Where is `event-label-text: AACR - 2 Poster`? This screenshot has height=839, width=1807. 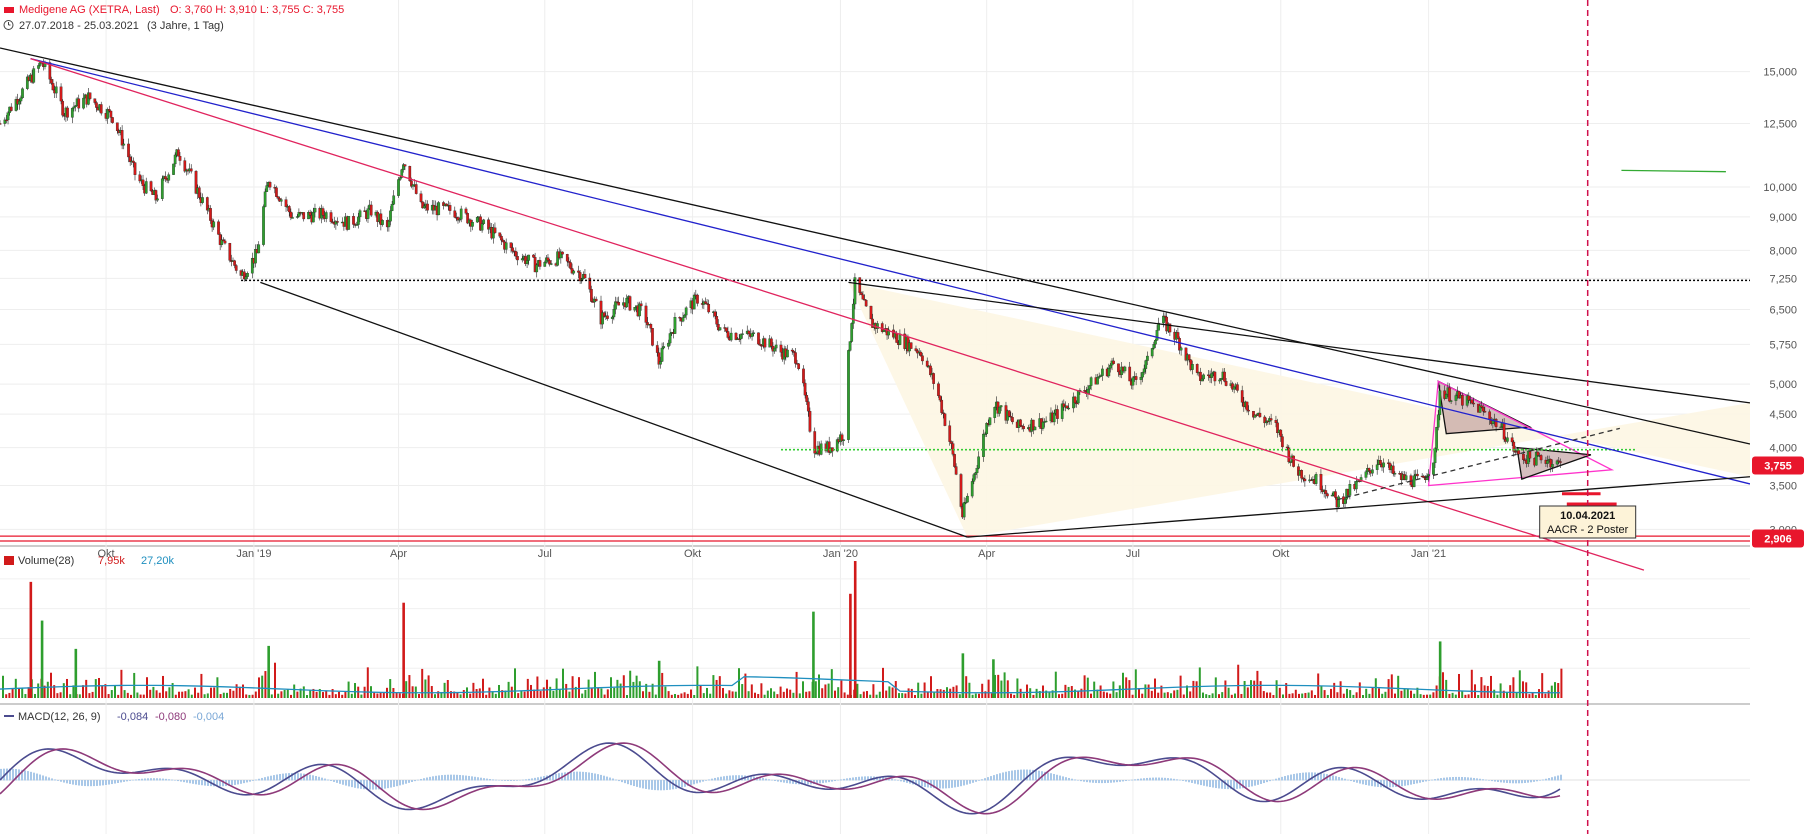
event-label-text: AACR - 2 Poster is located at coordinates (1588, 530).